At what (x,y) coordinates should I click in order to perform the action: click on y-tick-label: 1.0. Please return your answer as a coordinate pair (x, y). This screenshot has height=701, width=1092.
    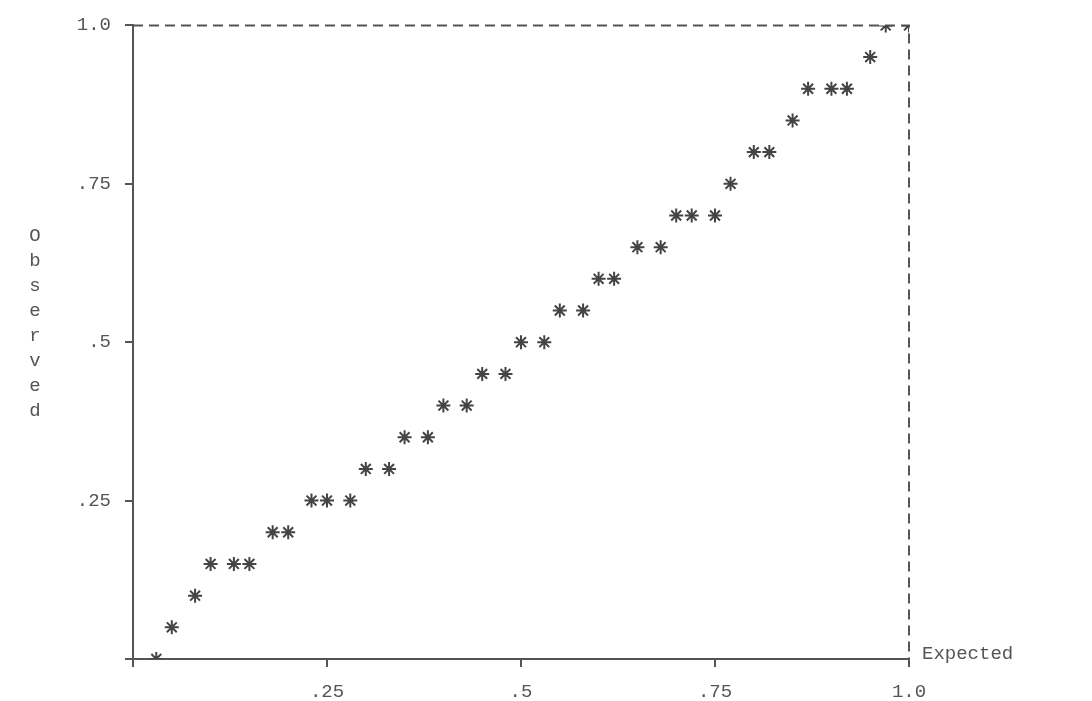
    Looking at the image, I should click on (93, 25).